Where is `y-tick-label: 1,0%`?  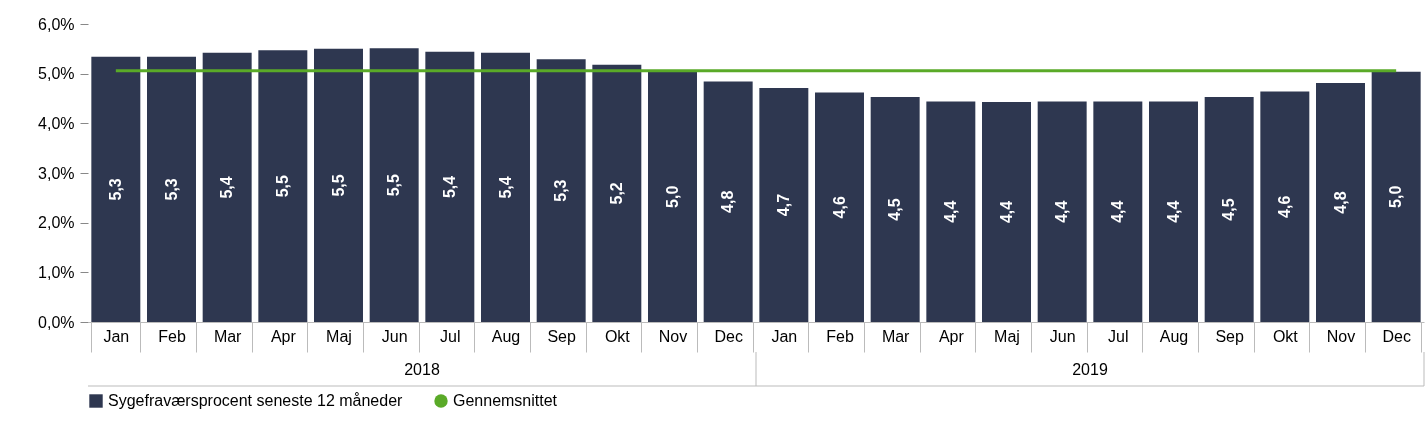
y-tick-label: 1,0% is located at coordinates (56, 272).